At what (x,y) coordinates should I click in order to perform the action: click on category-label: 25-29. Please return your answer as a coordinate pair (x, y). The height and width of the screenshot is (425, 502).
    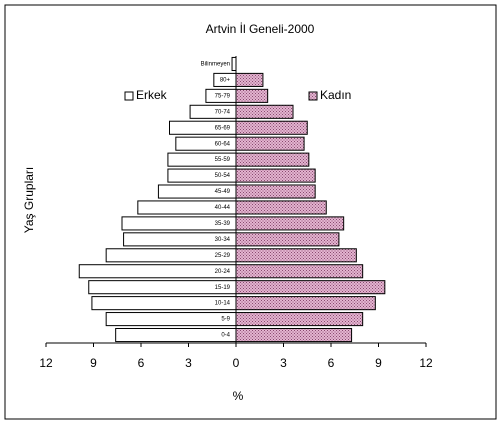
    Looking at the image, I should click on (223, 256).